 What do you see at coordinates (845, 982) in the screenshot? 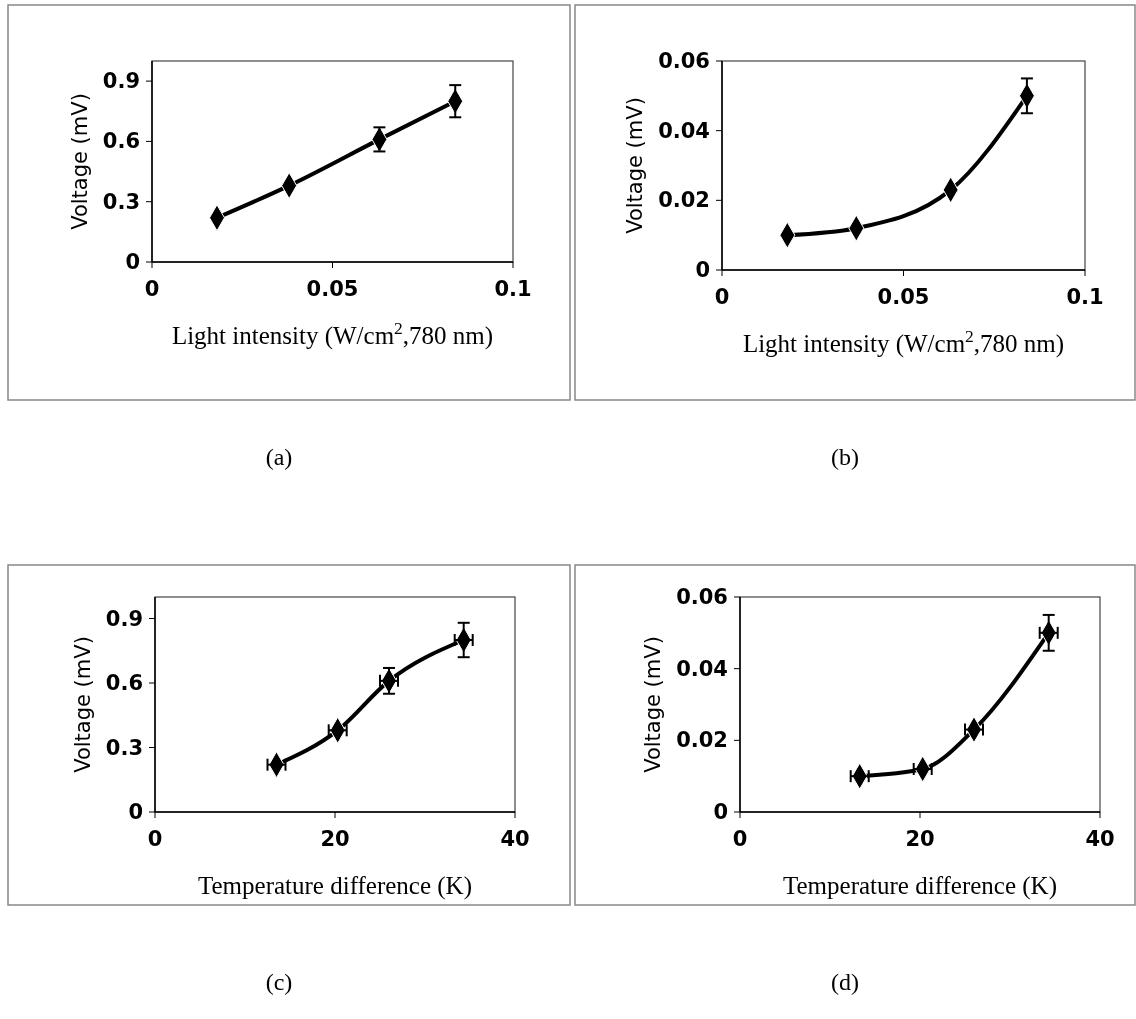
I see `text: (d)` at bounding box center [845, 982].